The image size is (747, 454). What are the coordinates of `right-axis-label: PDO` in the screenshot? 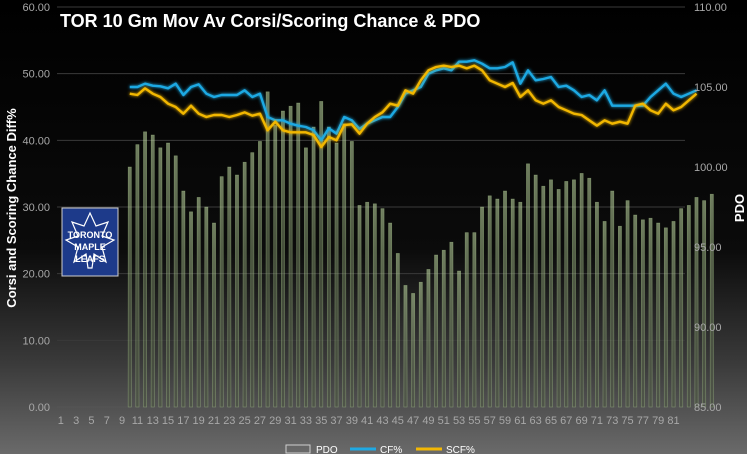 It's located at (739, 208).